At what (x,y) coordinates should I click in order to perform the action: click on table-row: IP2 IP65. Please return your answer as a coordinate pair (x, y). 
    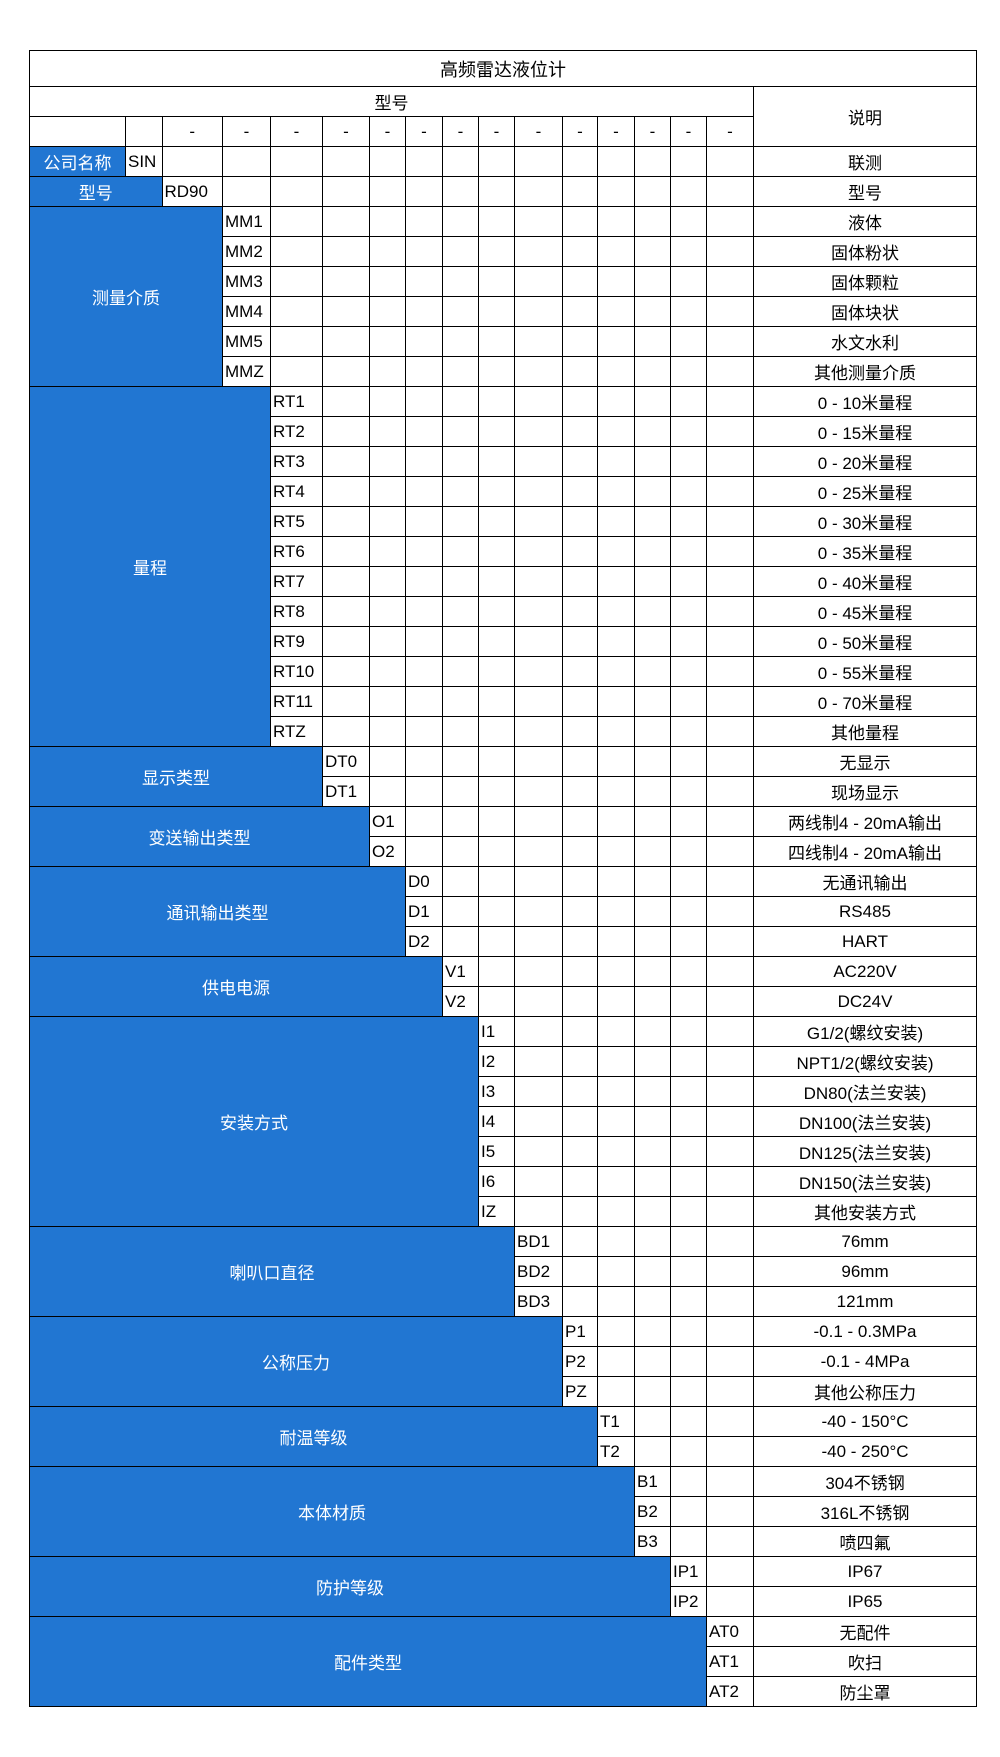
    Looking at the image, I should click on (504, 1601).